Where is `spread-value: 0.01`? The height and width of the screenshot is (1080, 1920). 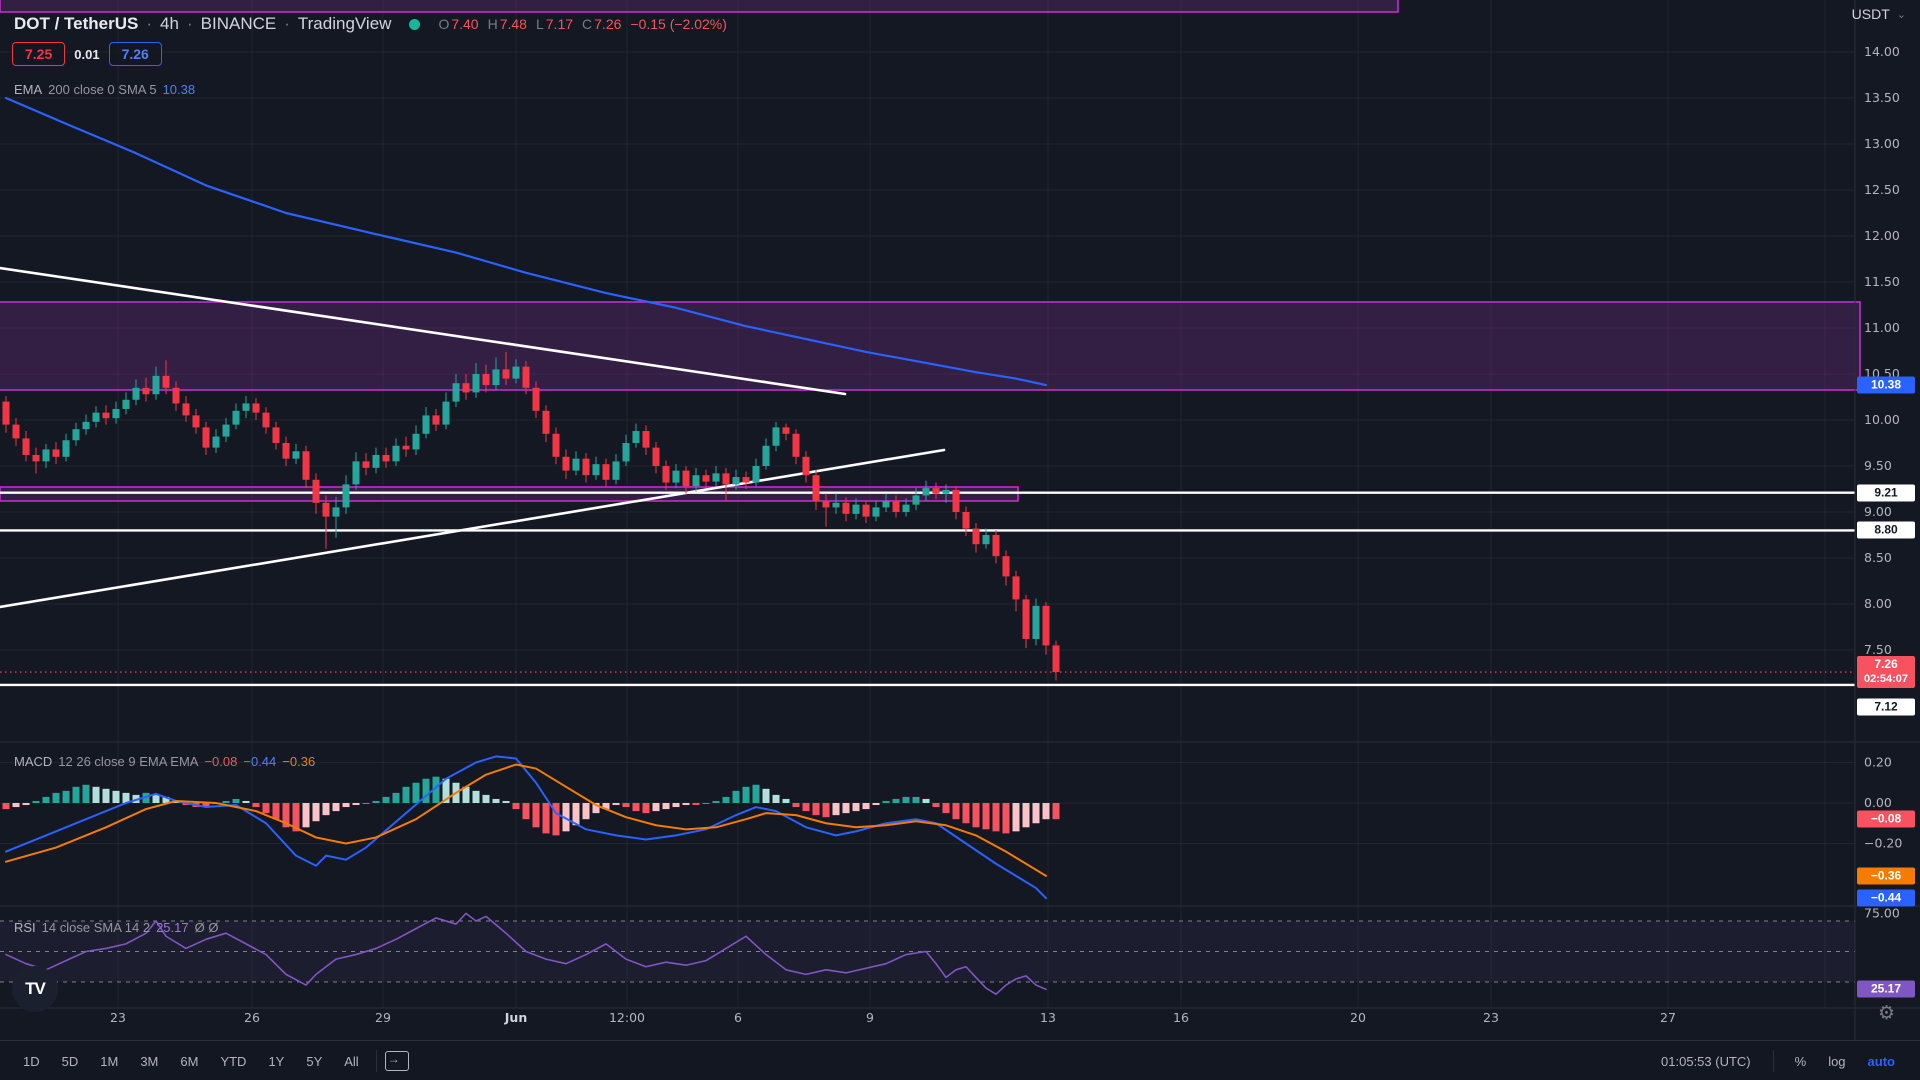 spread-value: 0.01 is located at coordinates (87, 54).